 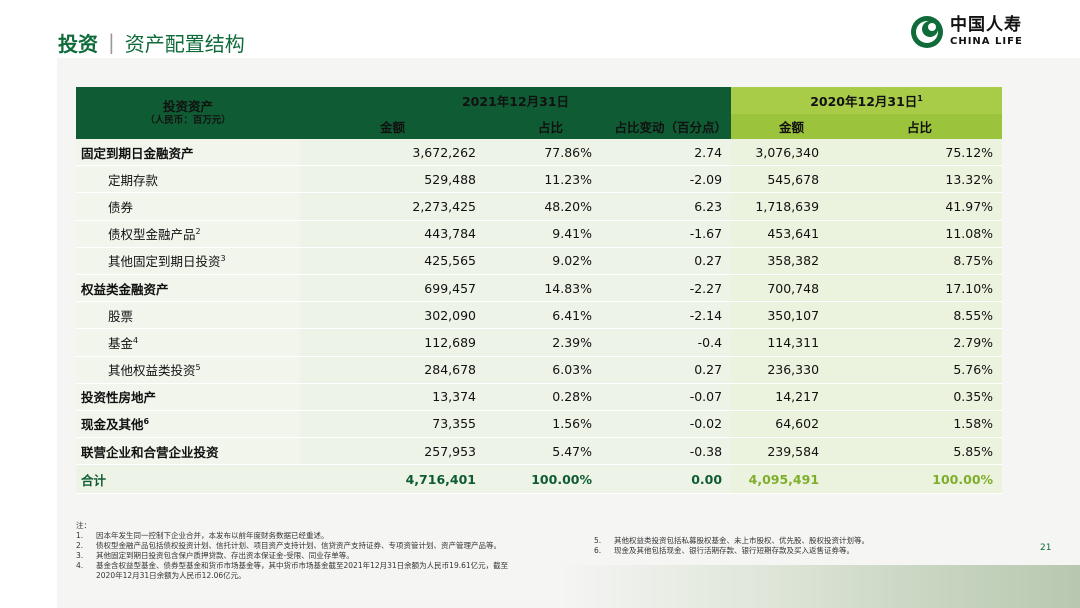 I want to click on cell-change: 2.74, so click(x=666, y=153).